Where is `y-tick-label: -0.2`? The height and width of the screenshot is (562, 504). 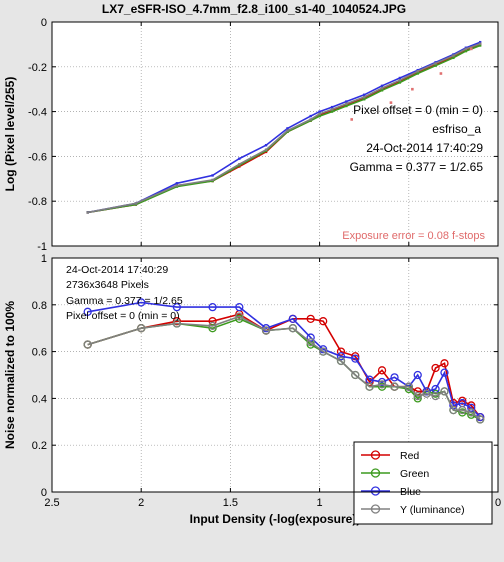 y-tick-label: -0.2 is located at coordinates (37, 68).